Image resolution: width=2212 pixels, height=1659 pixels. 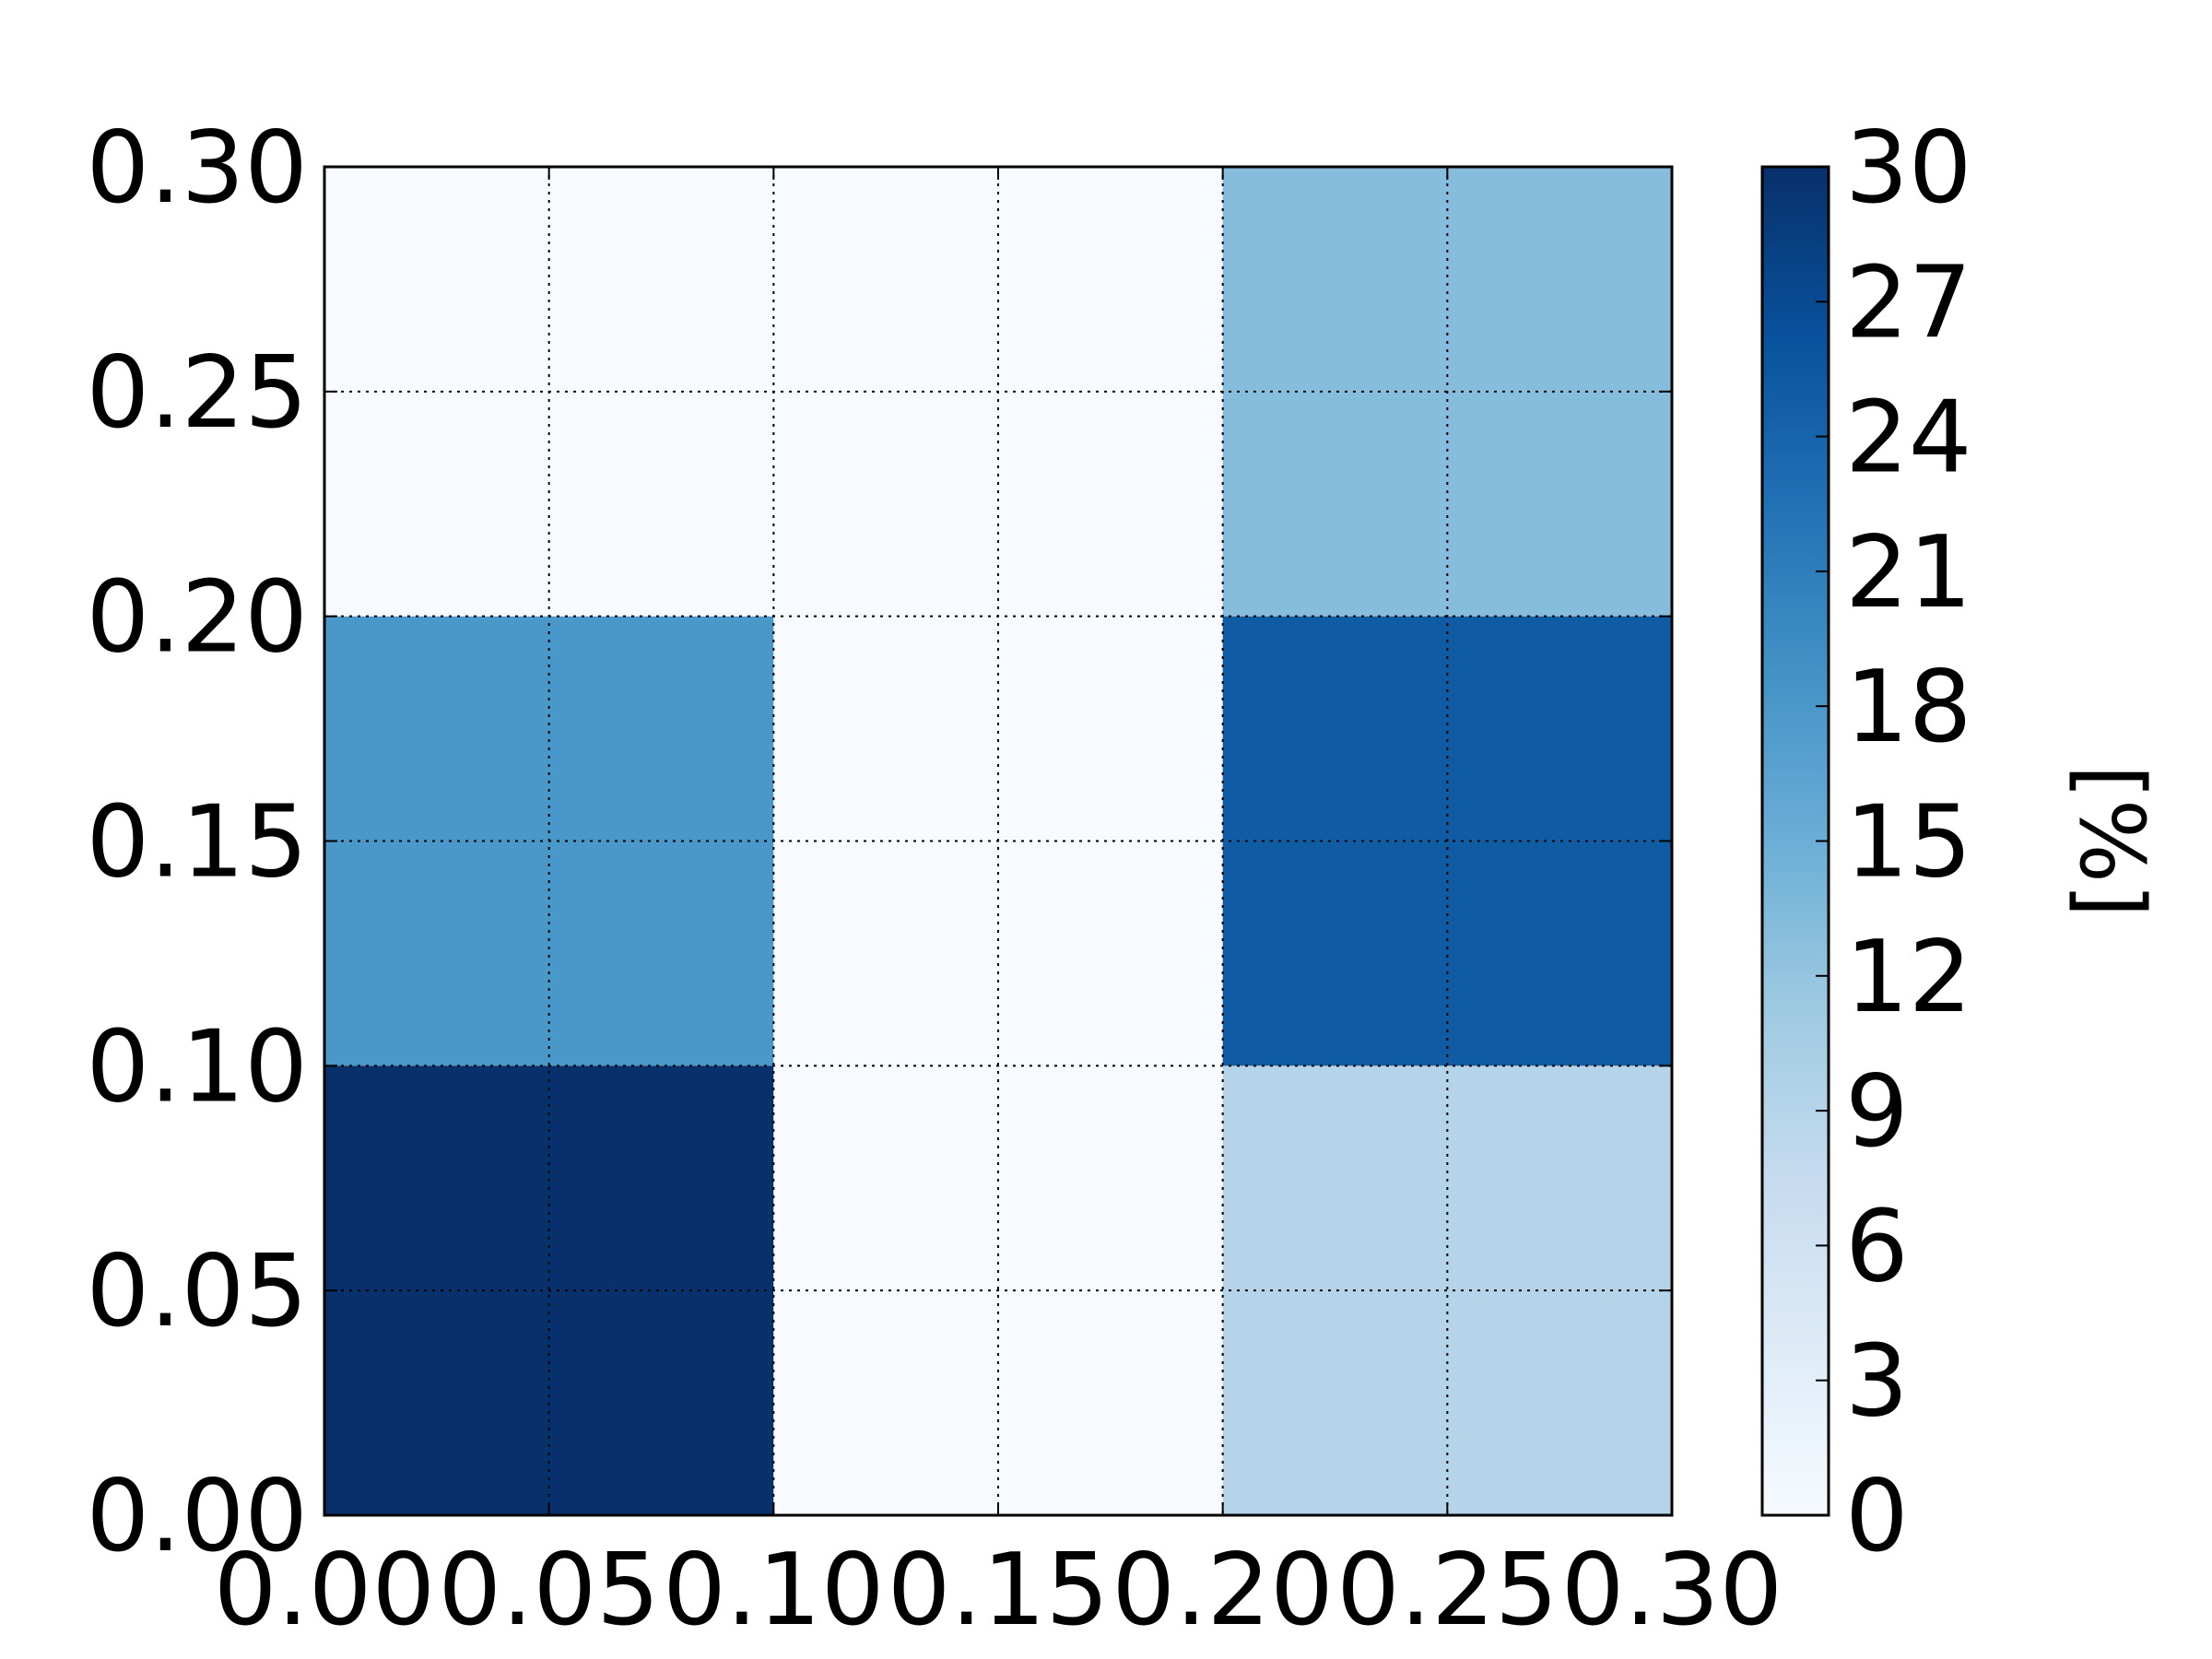 What do you see at coordinates (1908, 302) in the screenshot?
I see `colorbar-tick-label: 27` at bounding box center [1908, 302].